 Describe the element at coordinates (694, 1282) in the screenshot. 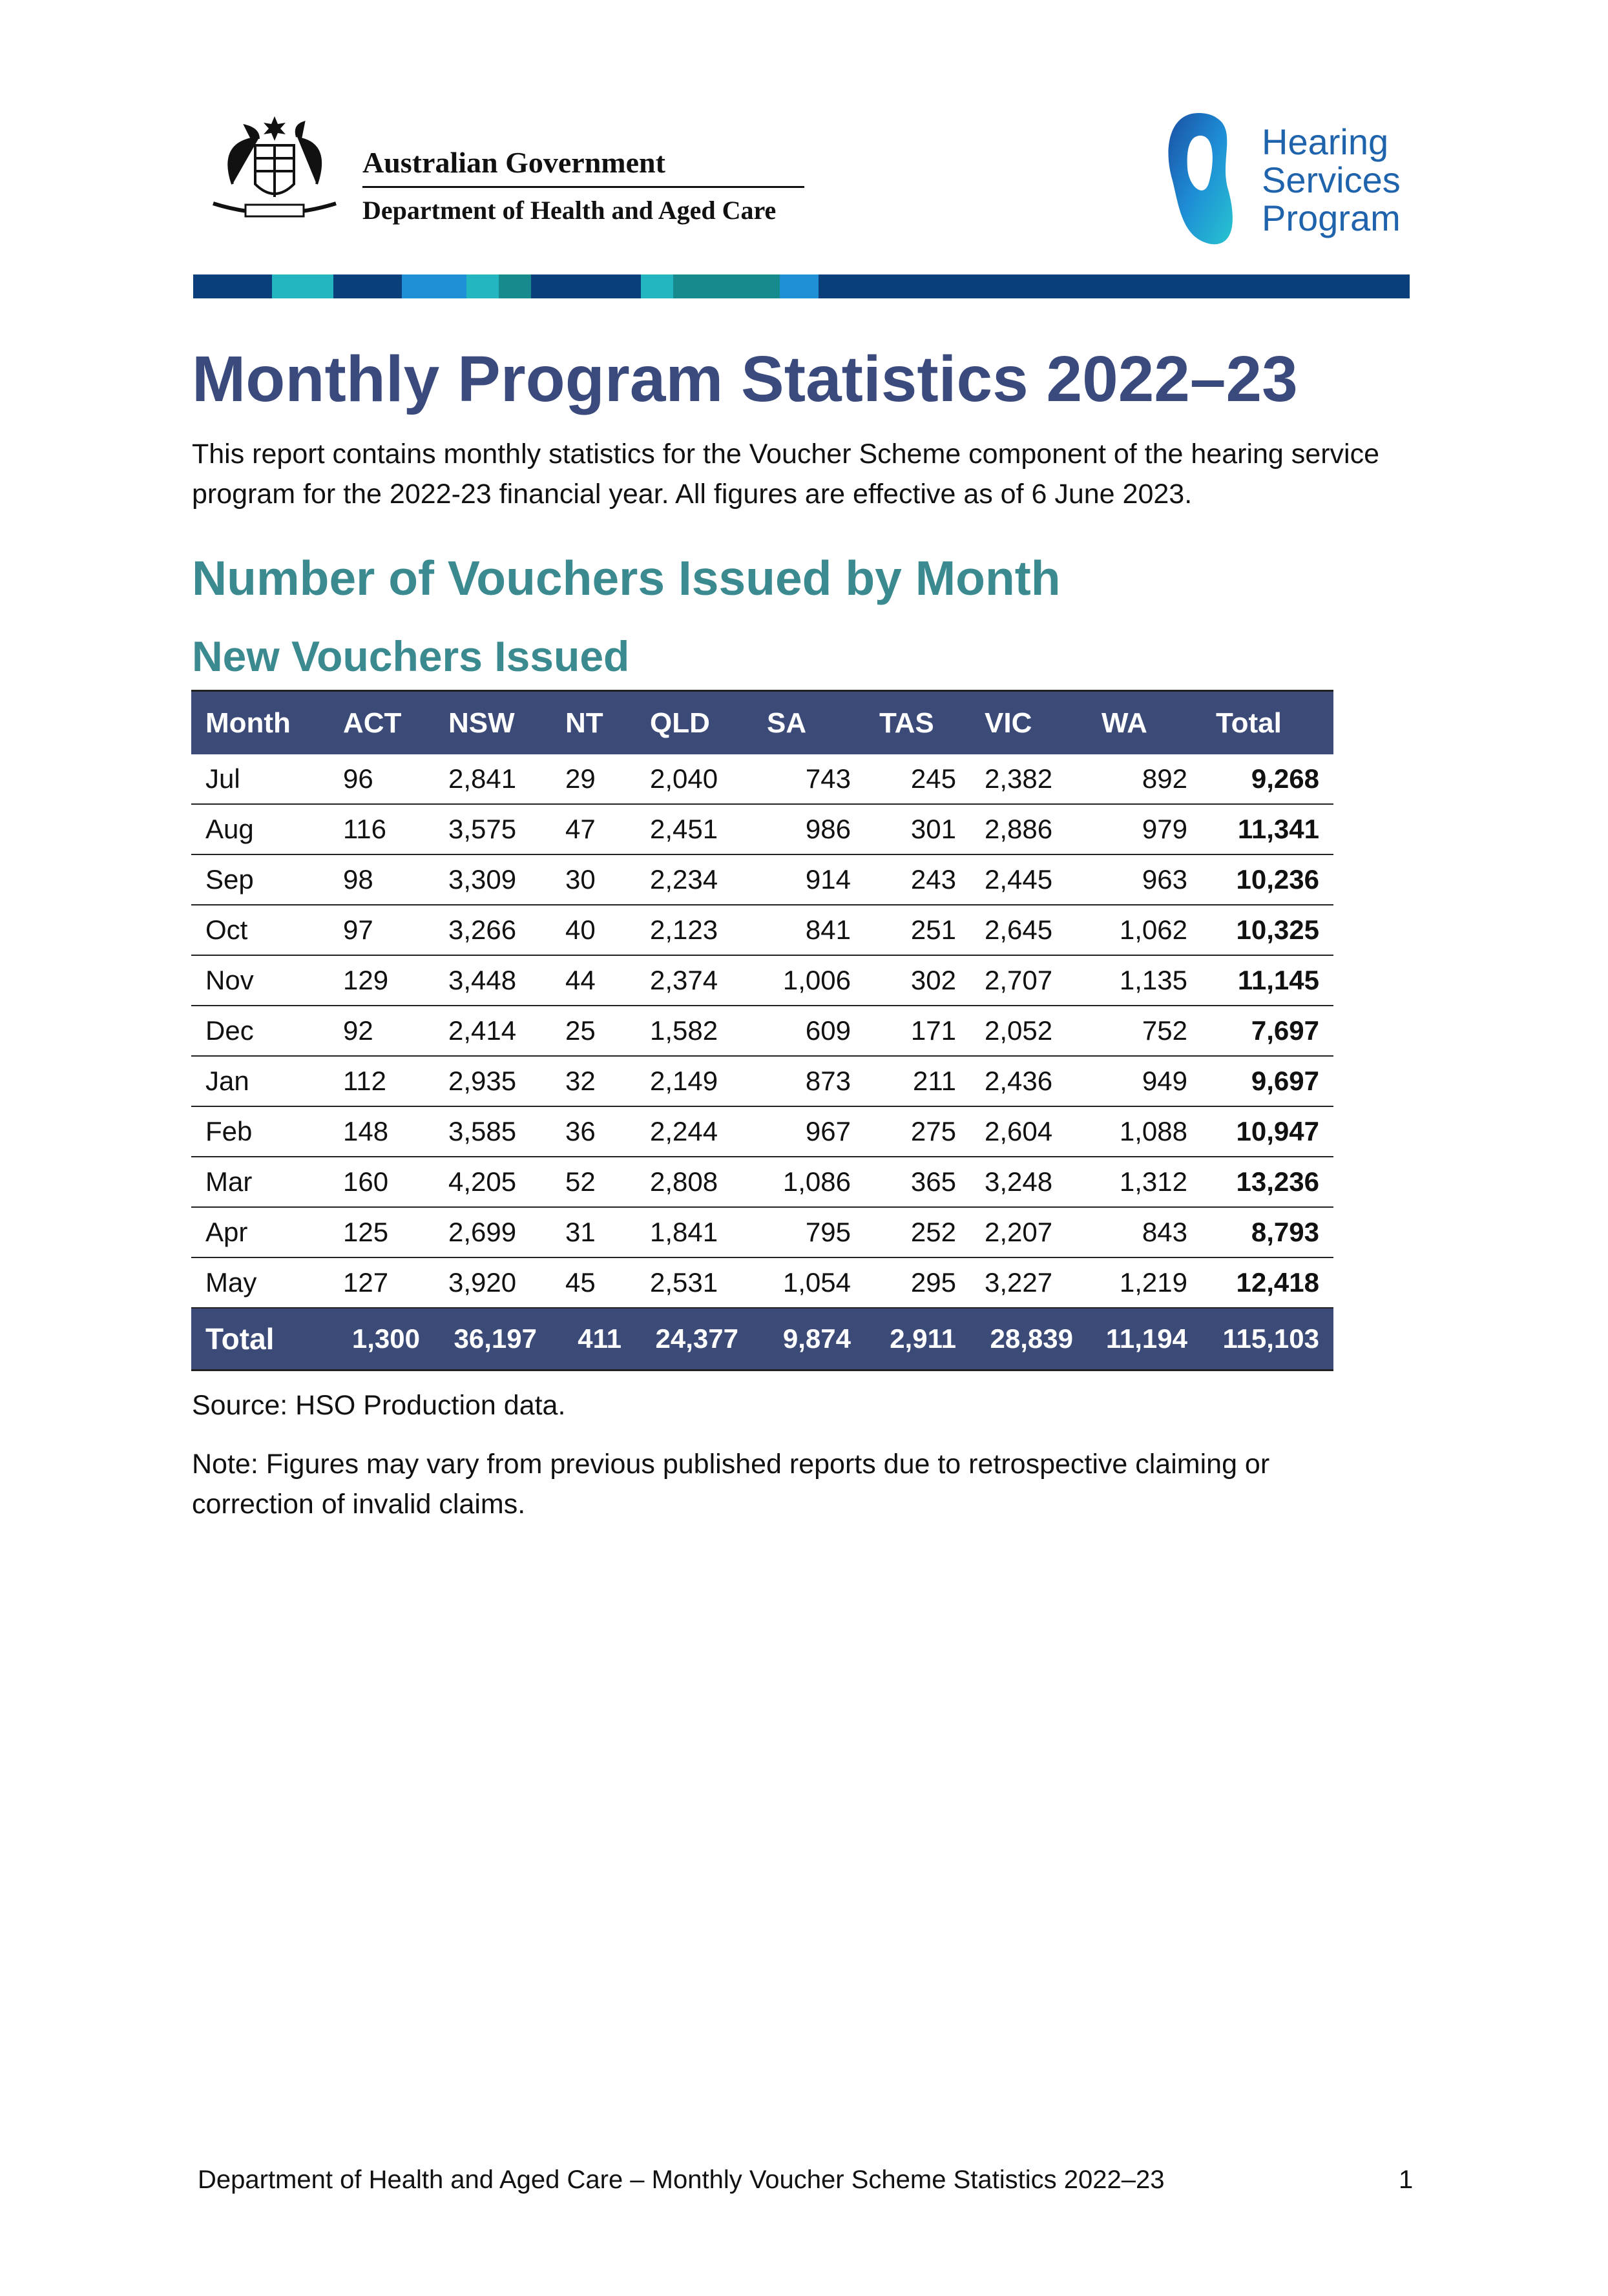

I see `table-cell: 2,531` at that location.